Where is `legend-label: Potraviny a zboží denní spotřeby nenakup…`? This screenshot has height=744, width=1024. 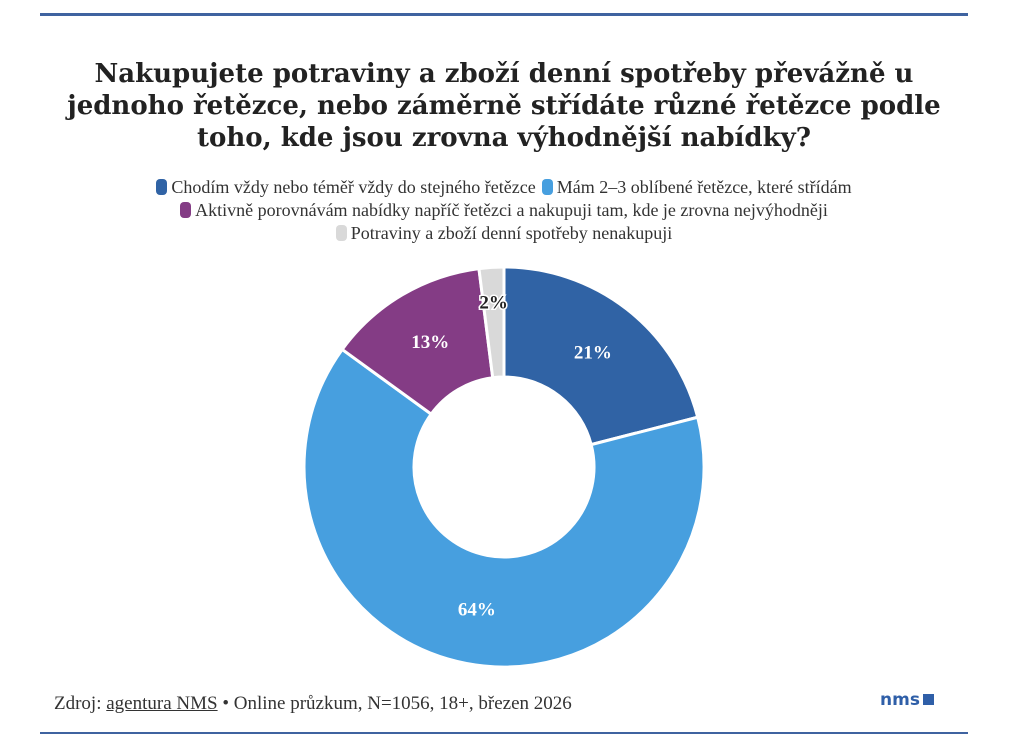
legend-label: Potraviny a zboží denní spotřeby nenakup… is located at coordinates (511, 233).